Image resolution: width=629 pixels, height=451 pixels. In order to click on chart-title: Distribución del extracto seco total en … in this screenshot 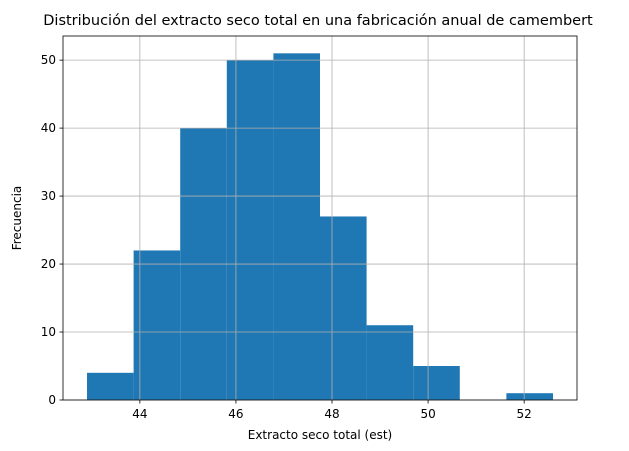, I will do `click(318, 21)`.